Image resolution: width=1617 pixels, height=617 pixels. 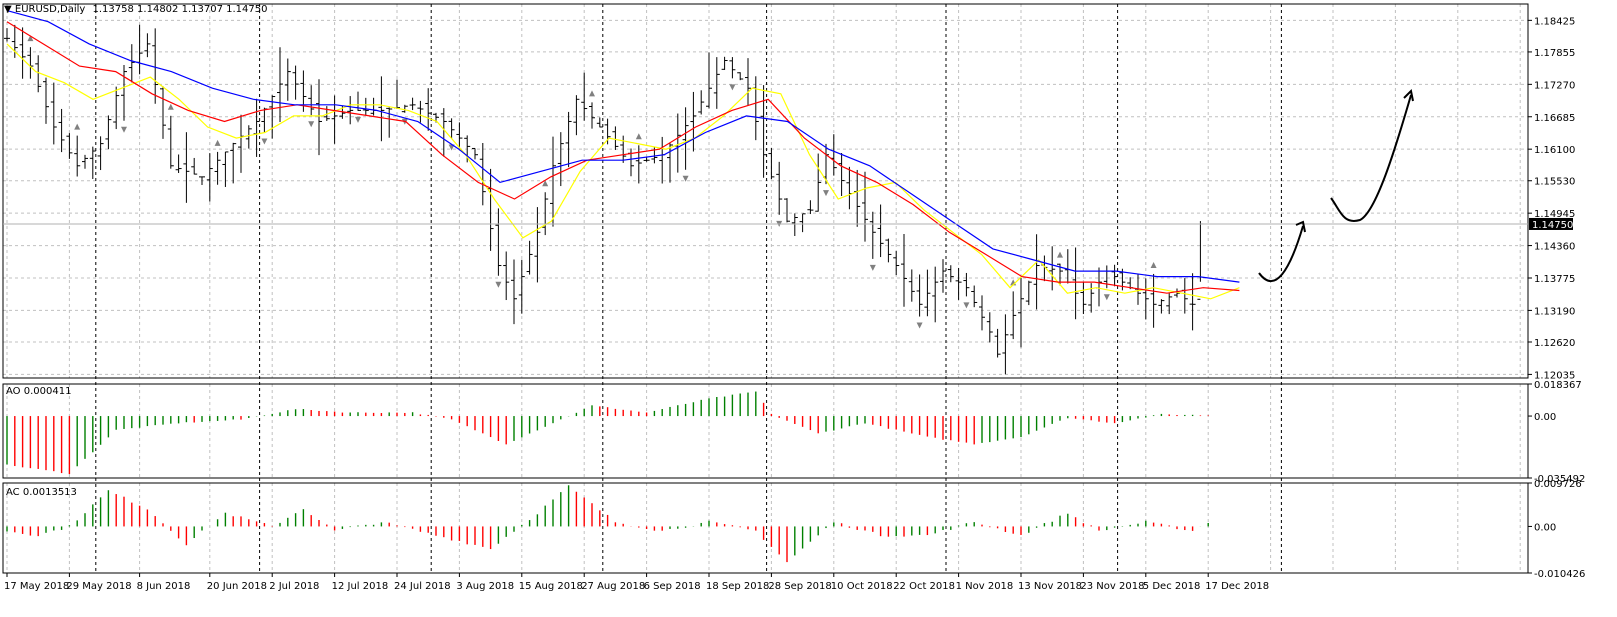 What do you see at coordinates (1559, 479) in the screenshot?
I see `indicator-axis-label: -0.035492` at bounding box center [1559, 479].